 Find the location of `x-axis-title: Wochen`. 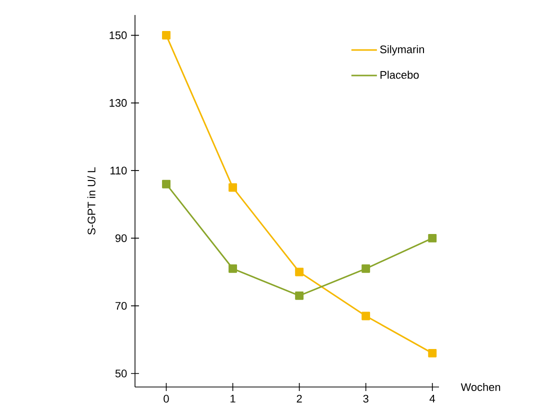

x-axis-title: Wochen is located at coordinates (480, 387).